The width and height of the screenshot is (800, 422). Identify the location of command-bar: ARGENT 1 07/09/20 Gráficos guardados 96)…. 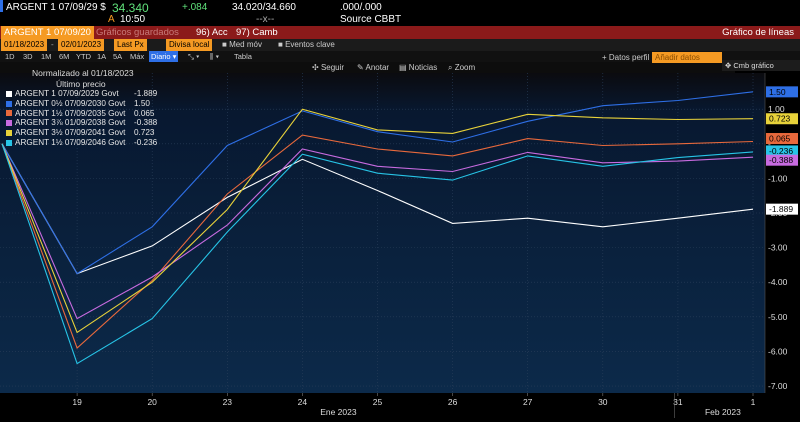
(400, 32).